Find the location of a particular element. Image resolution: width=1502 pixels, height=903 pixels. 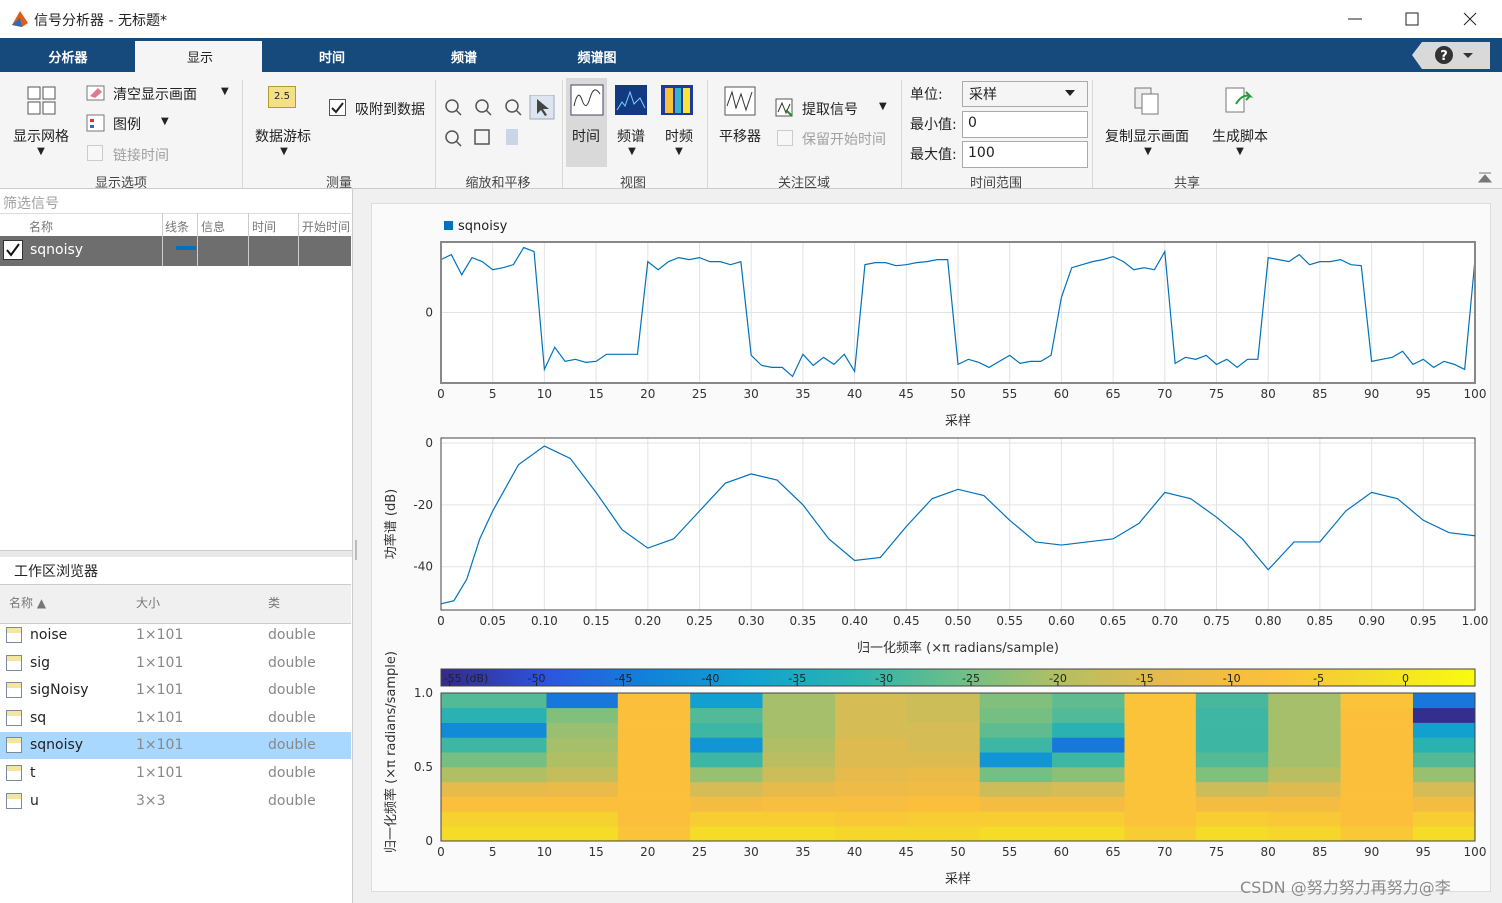

workspace-cell: noise is located at coordinates (49, 635).